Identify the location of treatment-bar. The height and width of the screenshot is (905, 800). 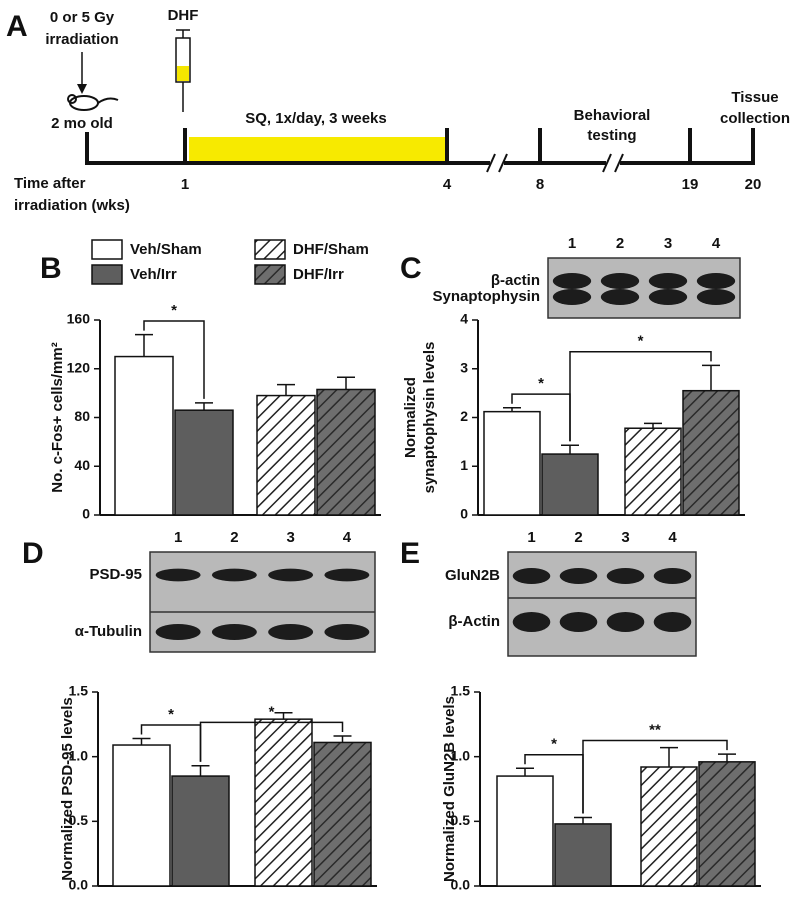
(317, 149).